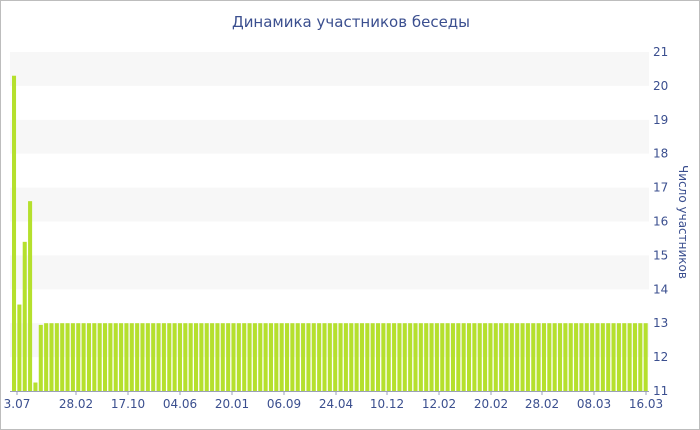  I want to click on x-tick-label: 06.09, so click(284, 404).